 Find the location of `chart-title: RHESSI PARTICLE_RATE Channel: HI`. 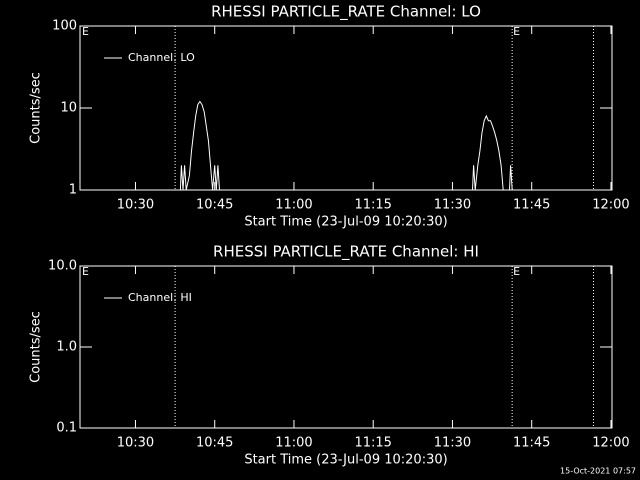

chart-title: RHESSI PARTICLE_RATE Channel: HI is located at coordinates (346, 252).